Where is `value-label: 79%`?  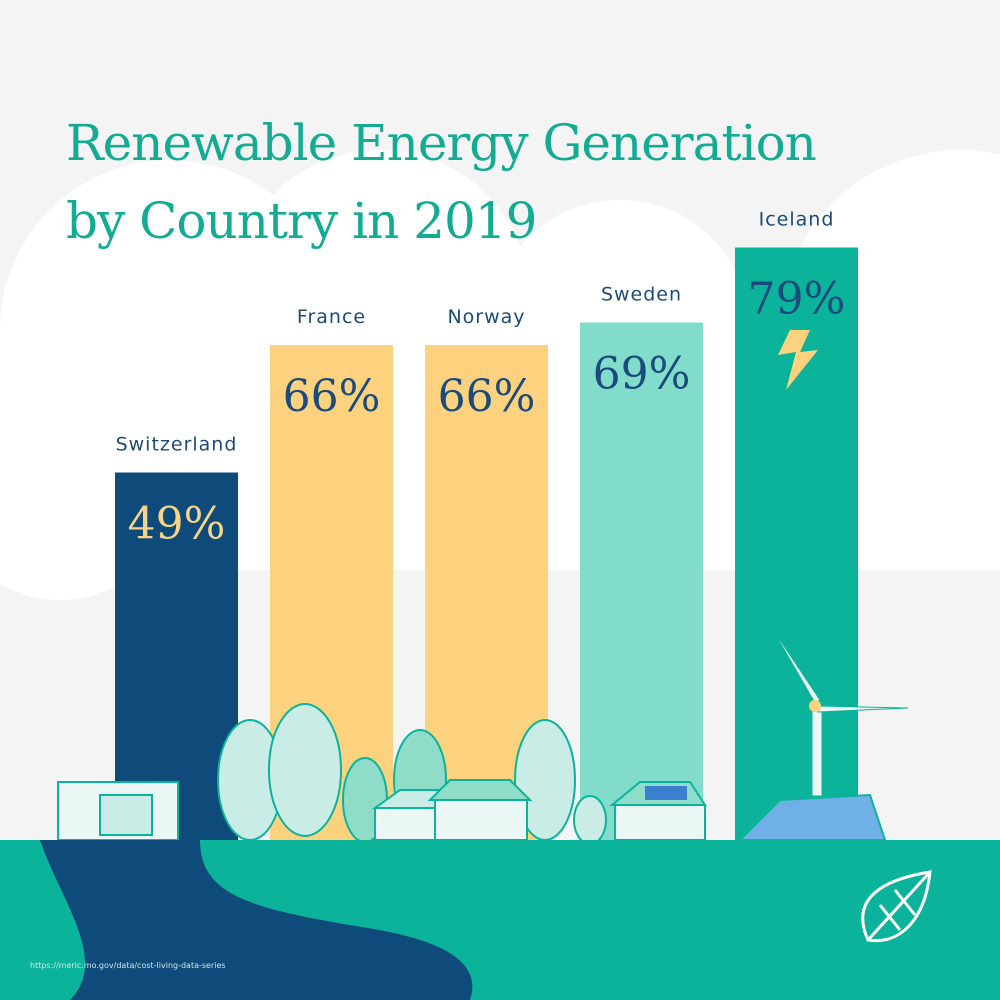 value-label: 79% is located at coordinates (797, 299).